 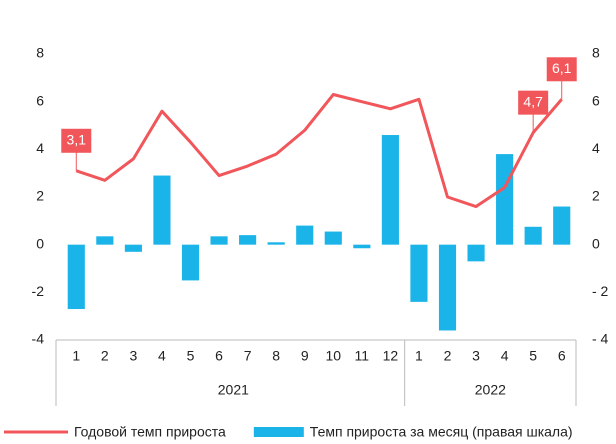 I want to click on legend-label: Годовой темп прироста, so click(x=150, y=432).